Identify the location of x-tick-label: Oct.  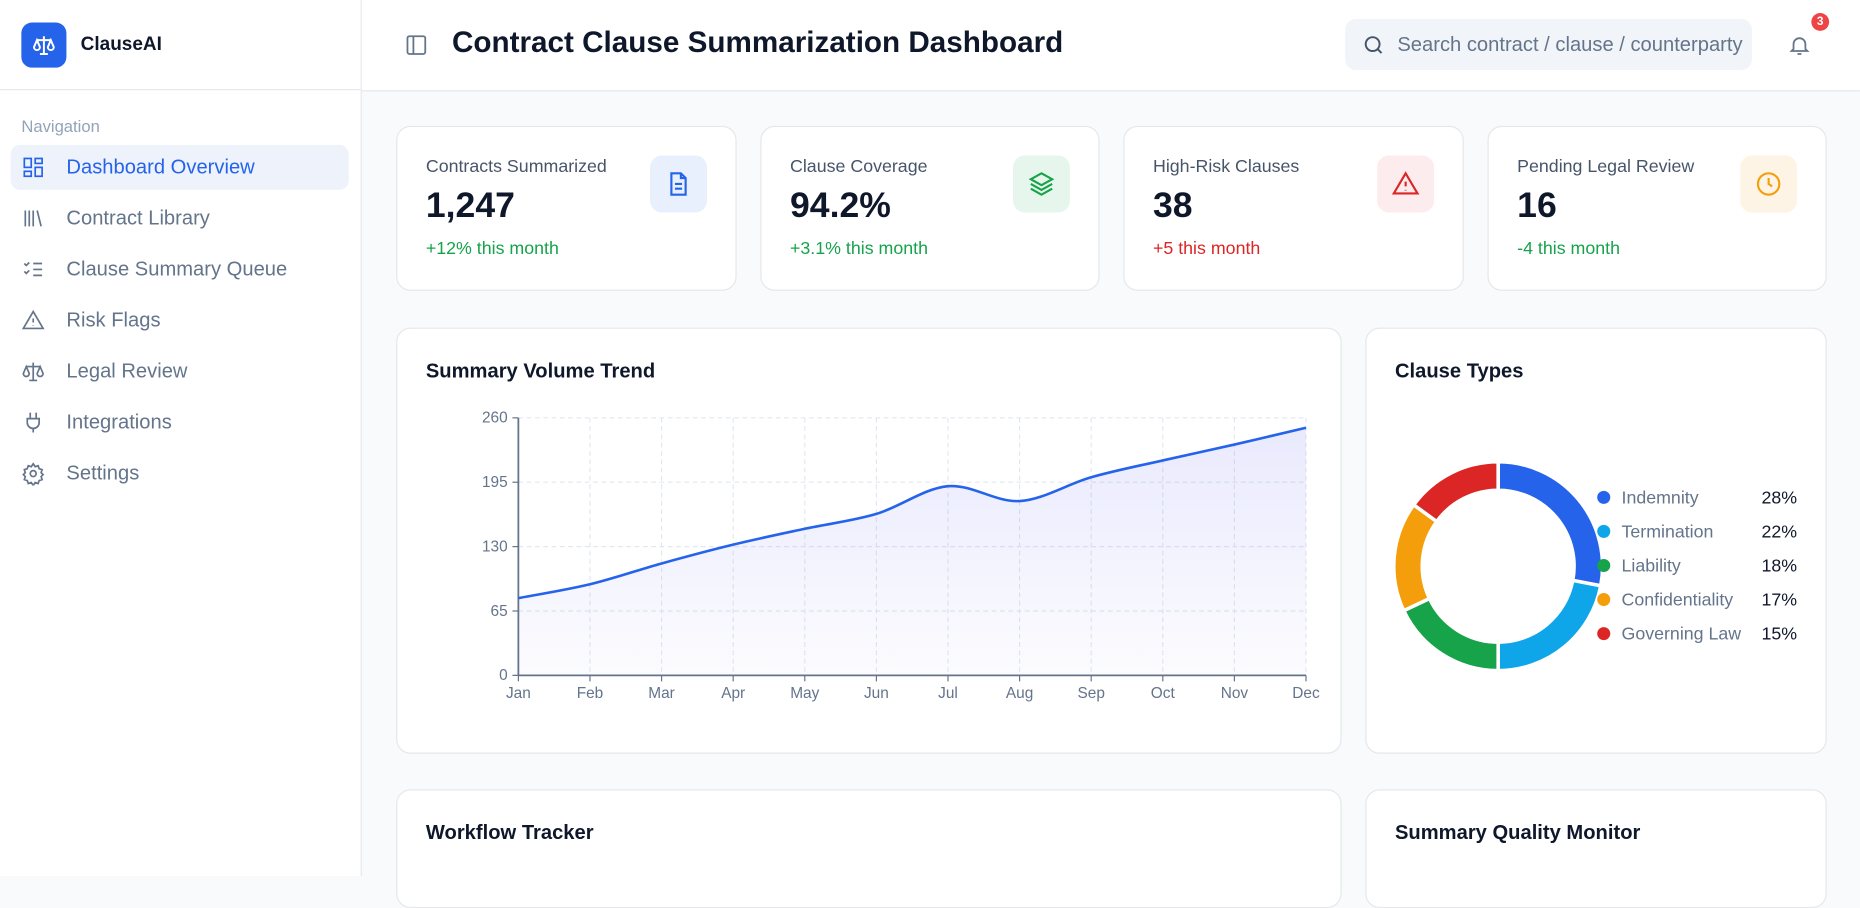
(1163, 693).